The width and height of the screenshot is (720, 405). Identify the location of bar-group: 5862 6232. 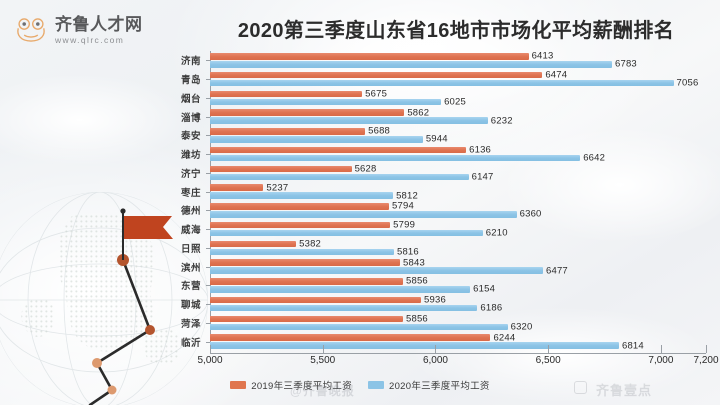
(460, 116).